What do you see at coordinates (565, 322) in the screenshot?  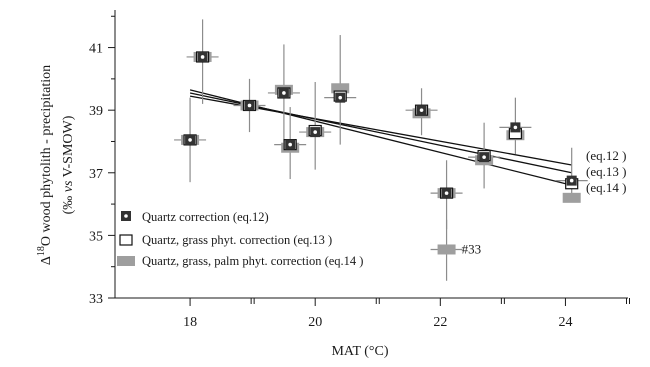 I see `x-tick-label: 24` at bounding box center [565, 322].